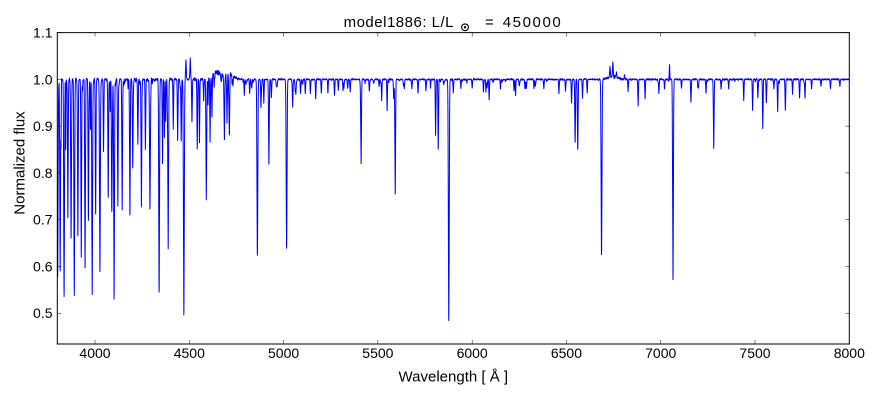 This screenshot has height=405, width=880. Describe the element at coordinates (43, 79) in the screenshot. I see `svg-text: 1.0` at that location.